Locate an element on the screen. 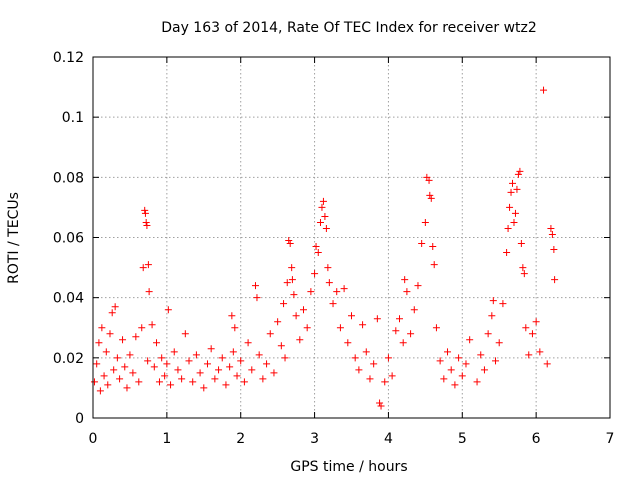 The width and height of the screenshot is (640, 480). x-tick-label: 7 is located at coordinates (610, 439).